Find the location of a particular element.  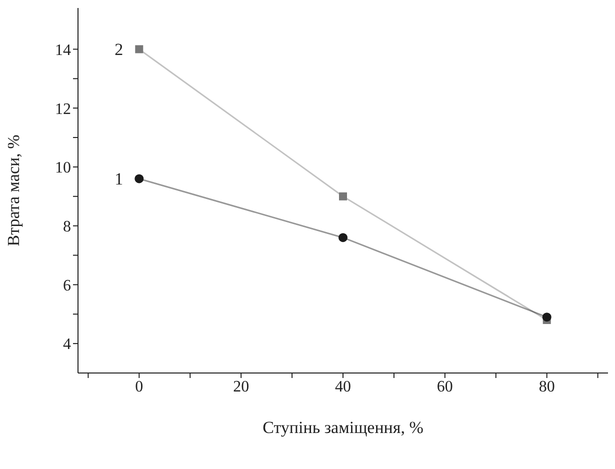

x-tick-label: 0 is located at coordinates (139, 387).